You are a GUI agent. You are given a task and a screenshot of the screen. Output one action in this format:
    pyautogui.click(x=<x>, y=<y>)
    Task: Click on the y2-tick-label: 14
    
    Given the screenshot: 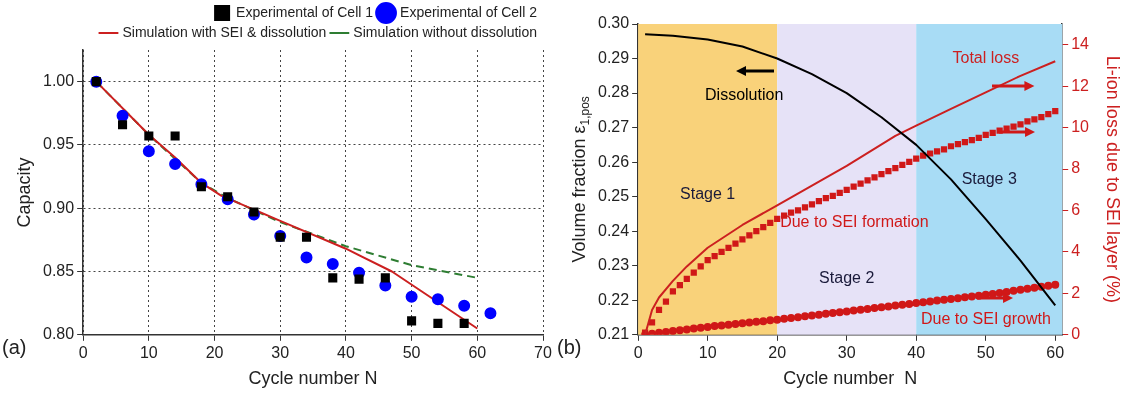 What is the action you would take?
    pyautogui.click(x=1080, y=44)
    